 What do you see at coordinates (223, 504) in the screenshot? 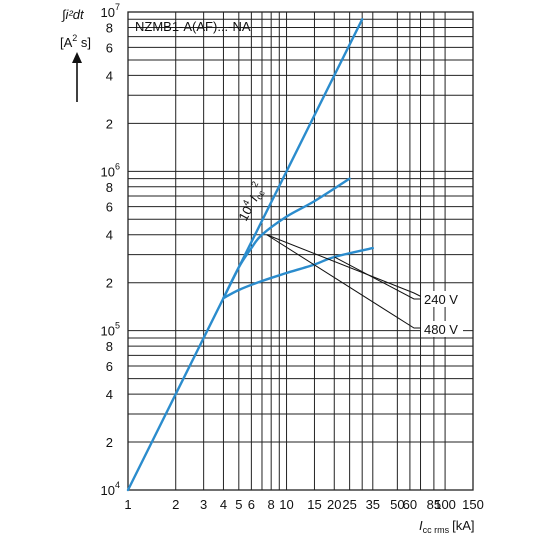
I see `x-tick-label: 4` at bounding box center [223, 504].